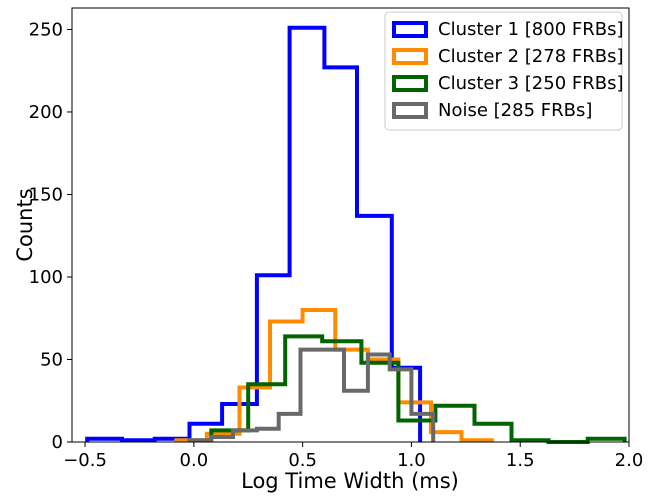 The height and width of the screenshot is (497, 648). Describe the element at coordinates (531, 56) in the screenshot. I see `legend-label-2: Cluster 2 [278 FRBs]` at that location.